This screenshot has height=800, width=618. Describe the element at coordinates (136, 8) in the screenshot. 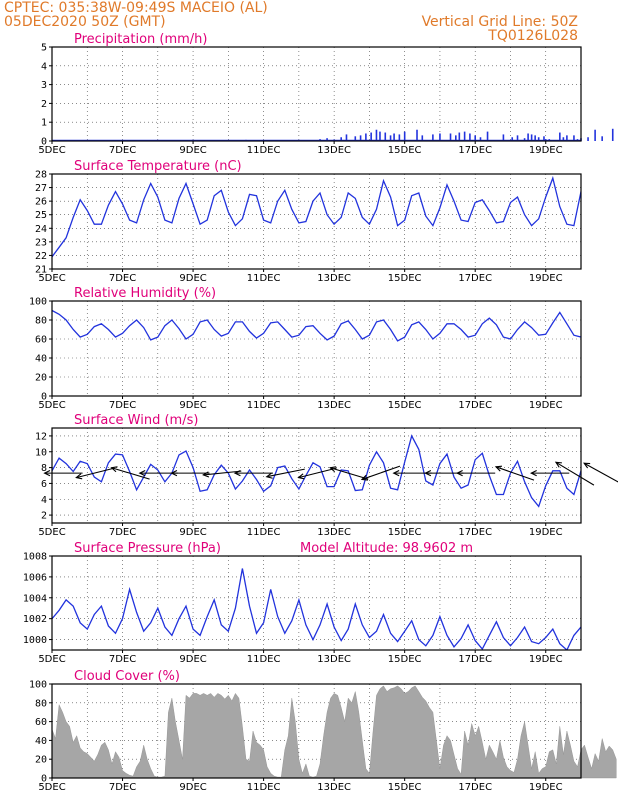

I see `header-location: CPTEC: 035:38W-09:49S MACEIO (AL)` at that location.